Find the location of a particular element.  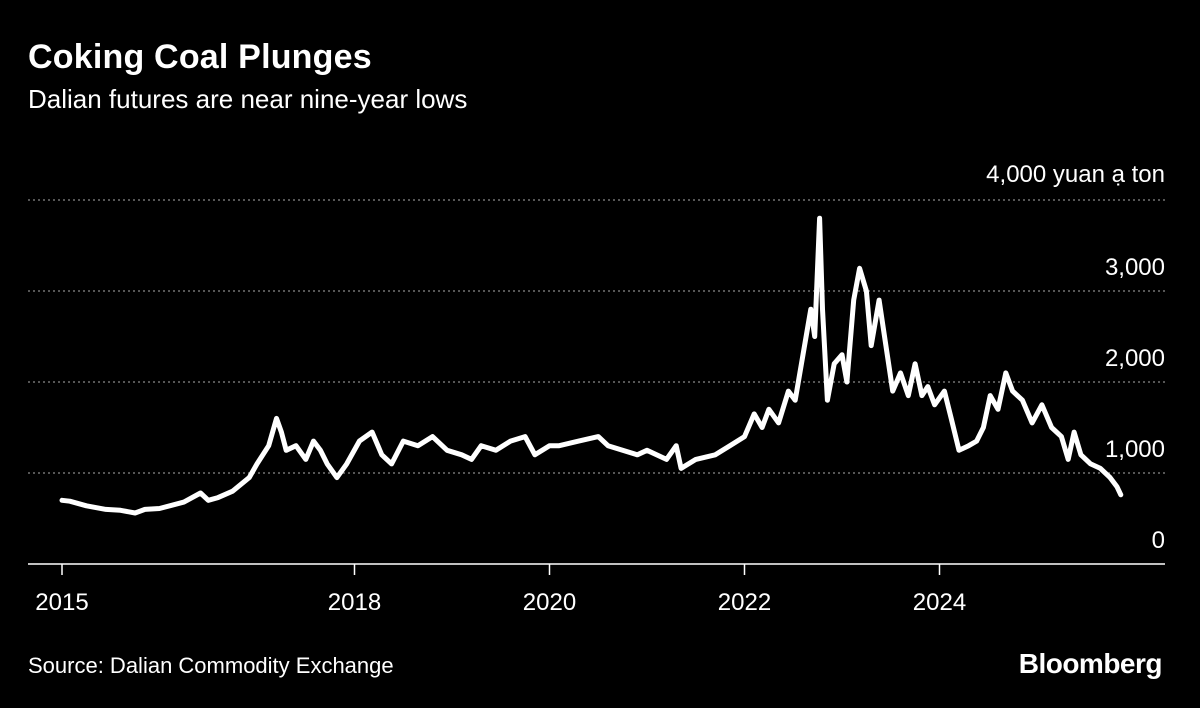

y-tick-label: 0 is located at coordinates (1158, 540).